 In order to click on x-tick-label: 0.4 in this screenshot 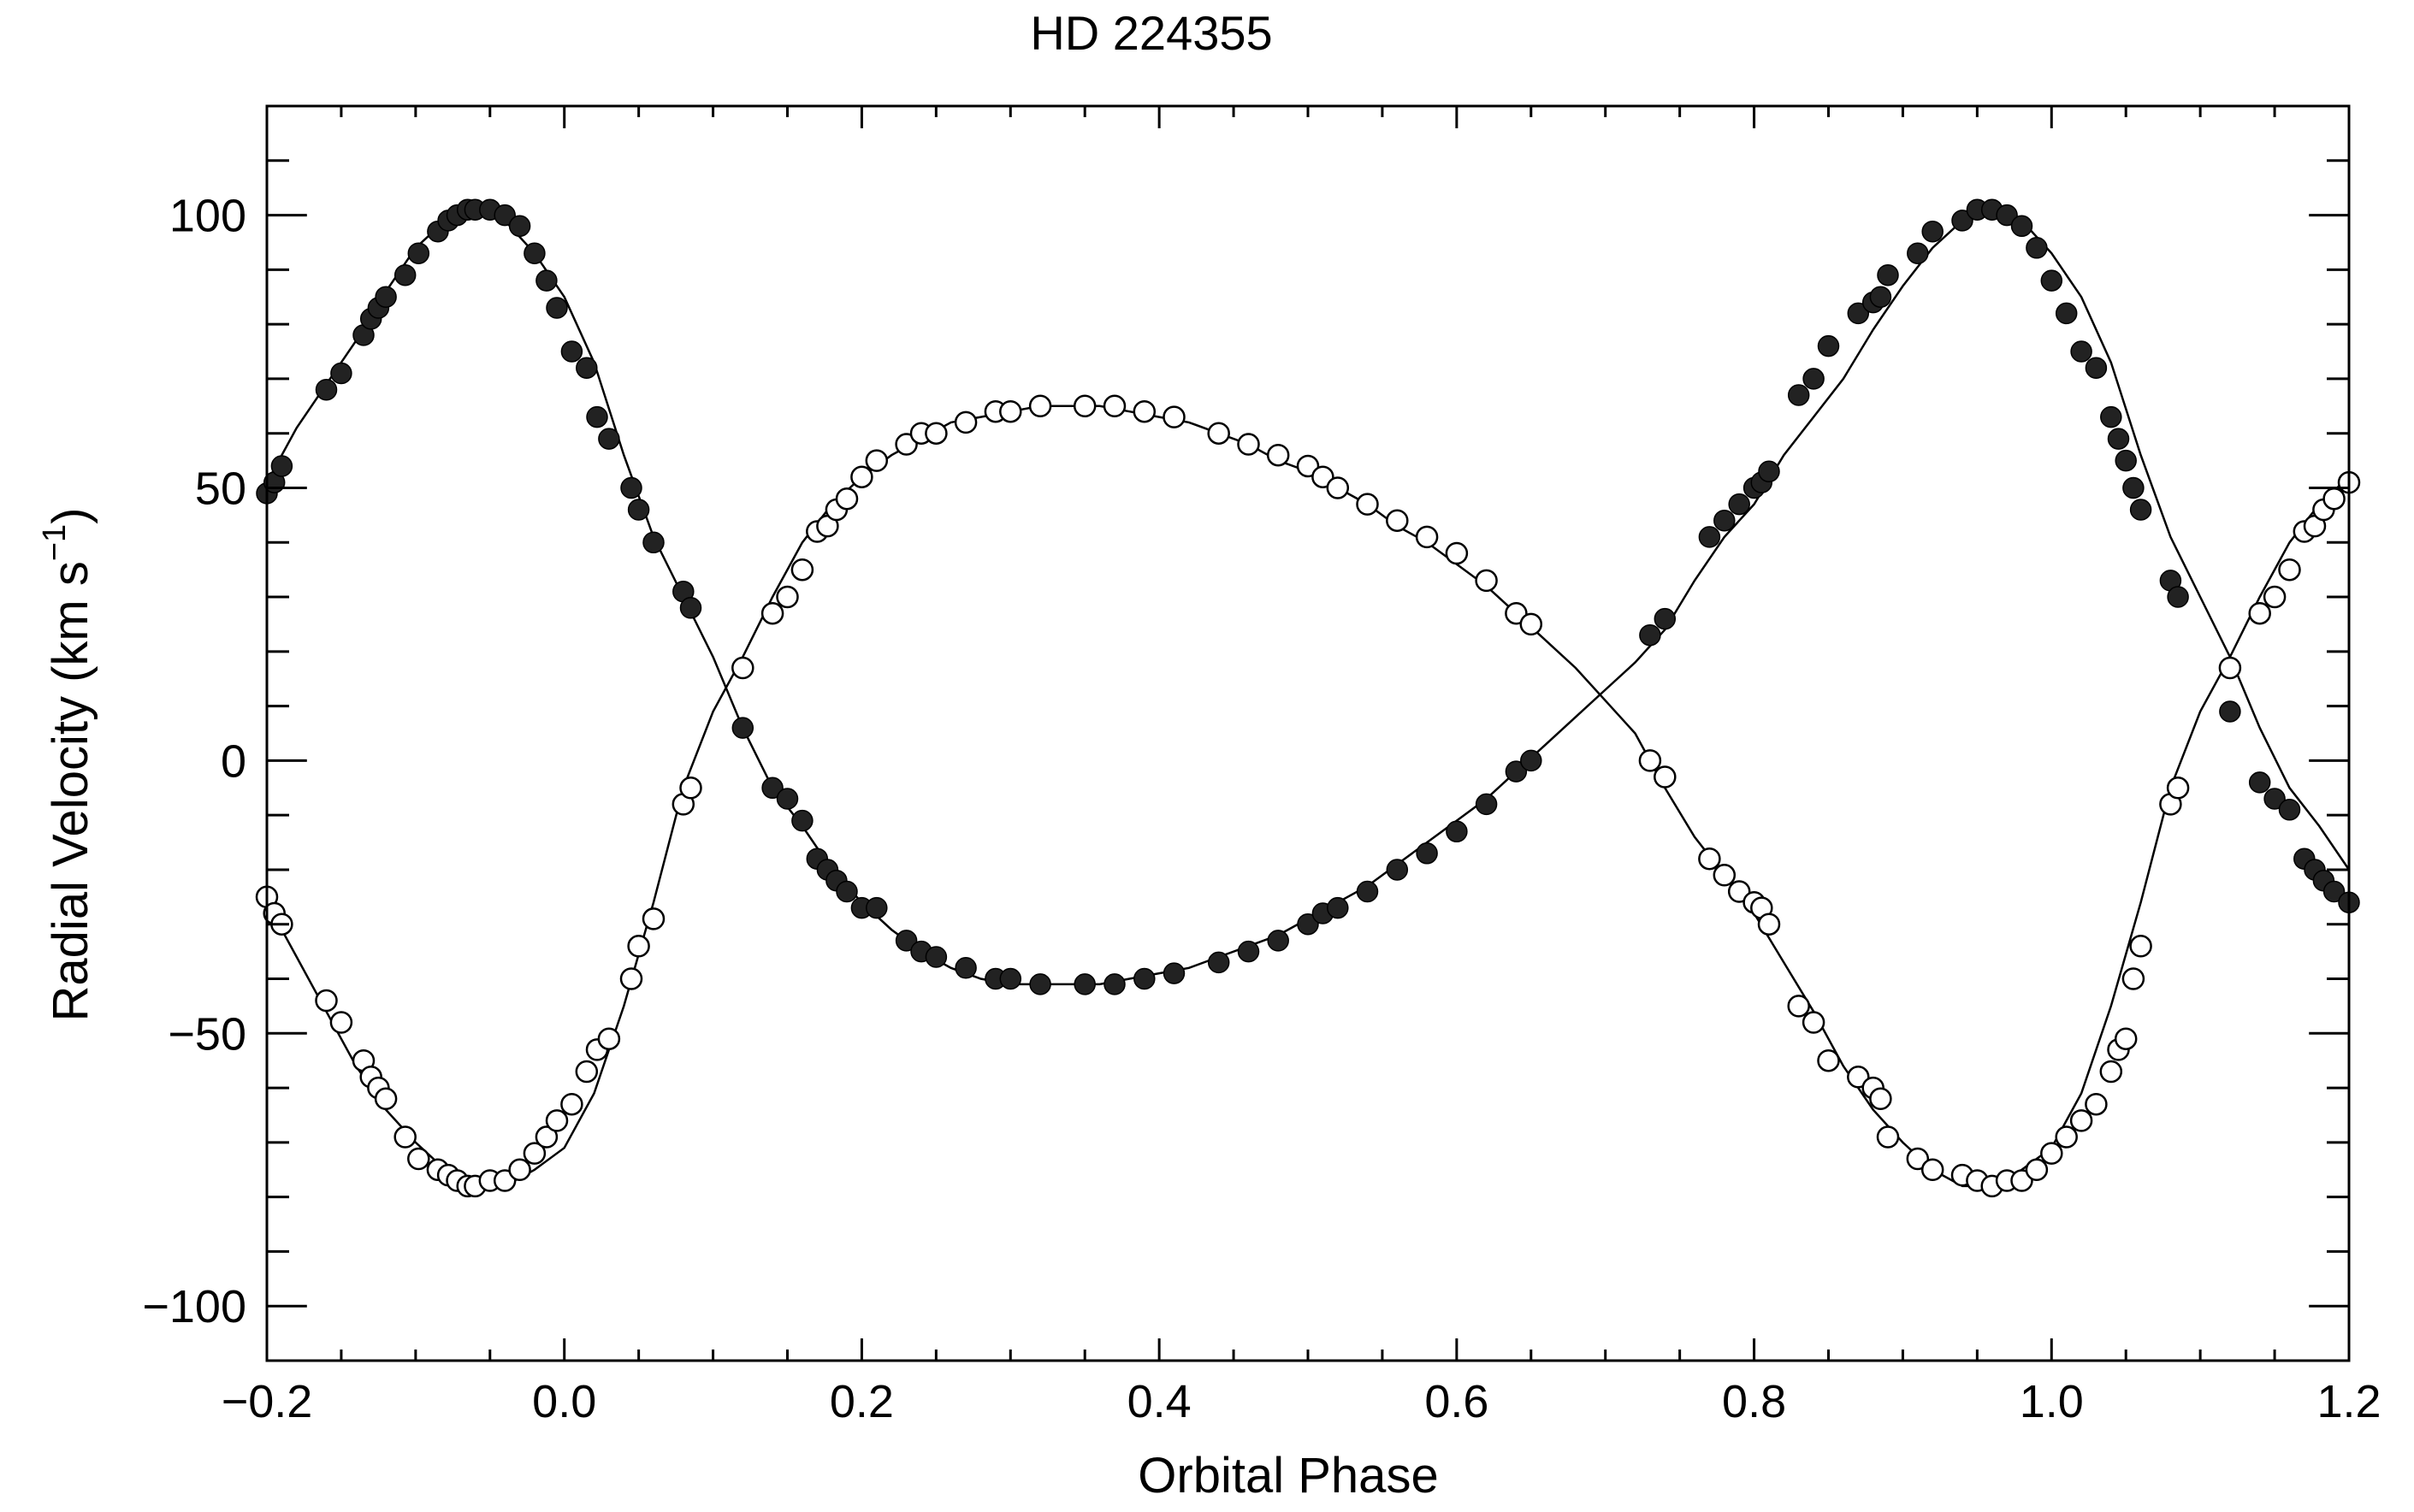, I will do `click(1159, 1401)`.